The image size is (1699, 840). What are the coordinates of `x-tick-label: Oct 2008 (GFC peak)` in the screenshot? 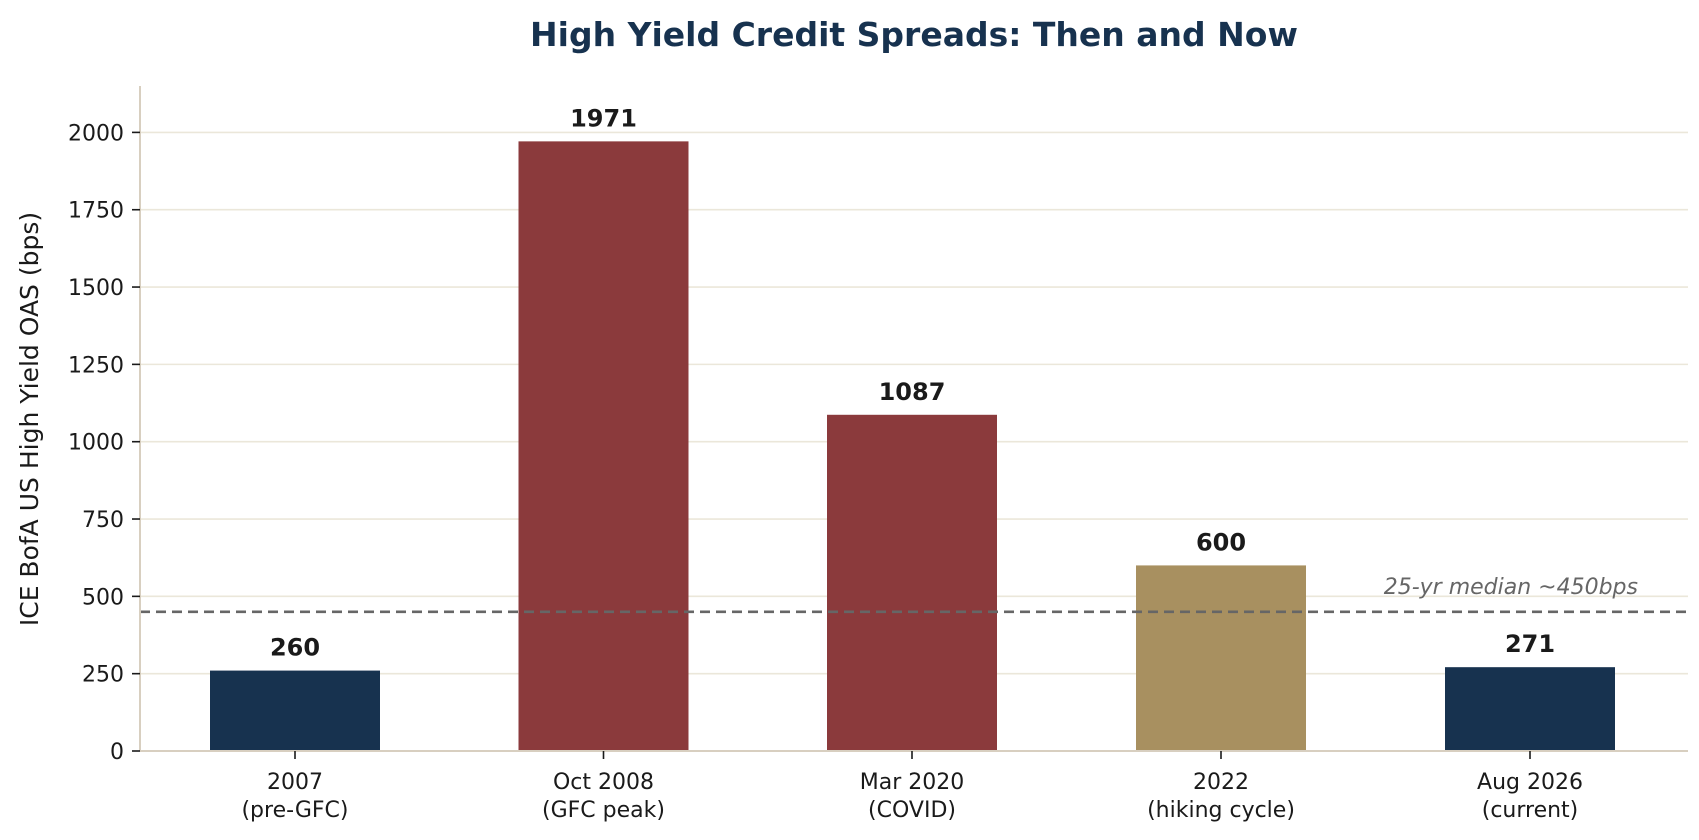 It's located at (603, 796).